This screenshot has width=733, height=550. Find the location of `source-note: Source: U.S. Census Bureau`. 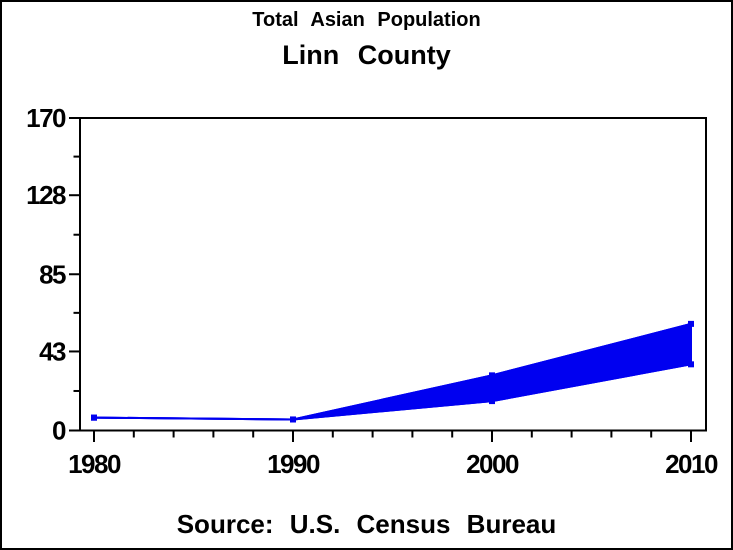

source-note: Source: U.S. Census Bureau is located at coordinates (366, 524).